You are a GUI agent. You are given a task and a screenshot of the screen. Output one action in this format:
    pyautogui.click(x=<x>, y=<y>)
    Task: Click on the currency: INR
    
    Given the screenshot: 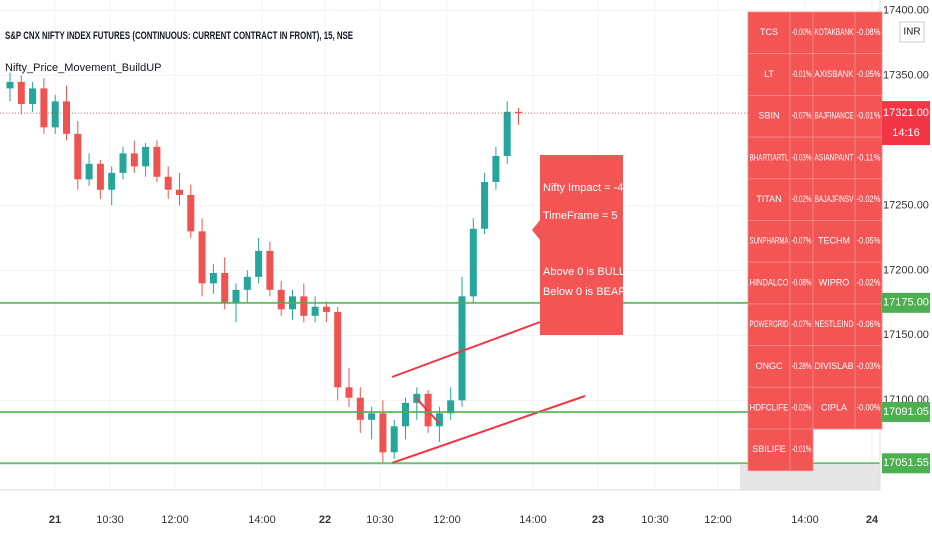 What is the action you would take?
    pyautogui.click(x=911, y=32)
    